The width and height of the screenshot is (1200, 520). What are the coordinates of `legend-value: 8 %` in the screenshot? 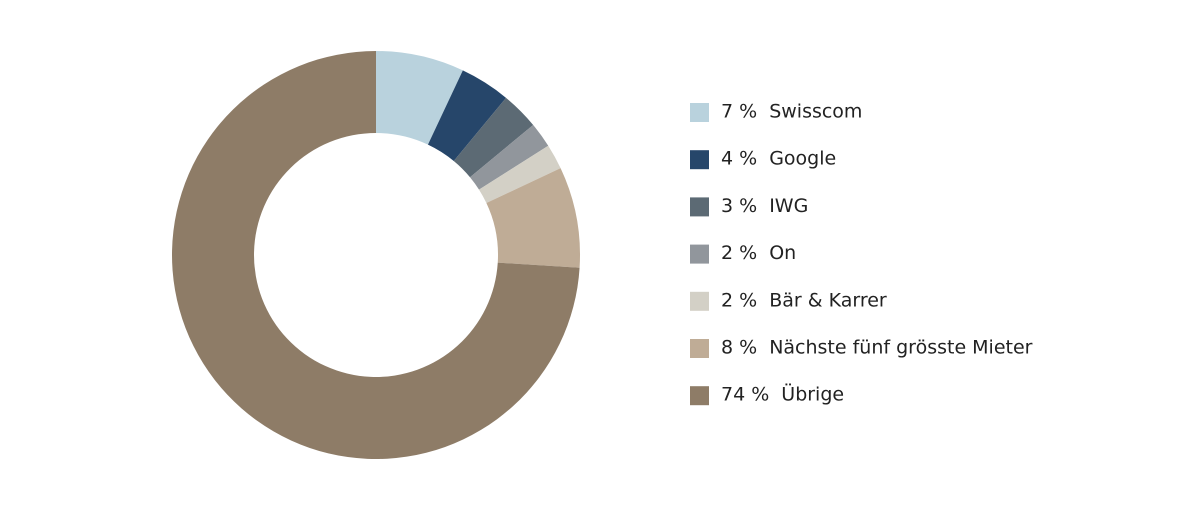 It's located at (739, 348).